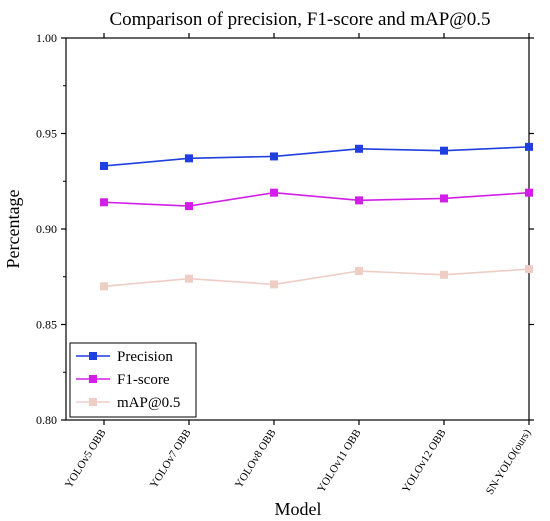 This screenshot has height=521, width=550. What do you see at coordinates (148, 403) in the screenshot?
I see `legend-label: mAP@0.5` at bounding box center [148, 403].